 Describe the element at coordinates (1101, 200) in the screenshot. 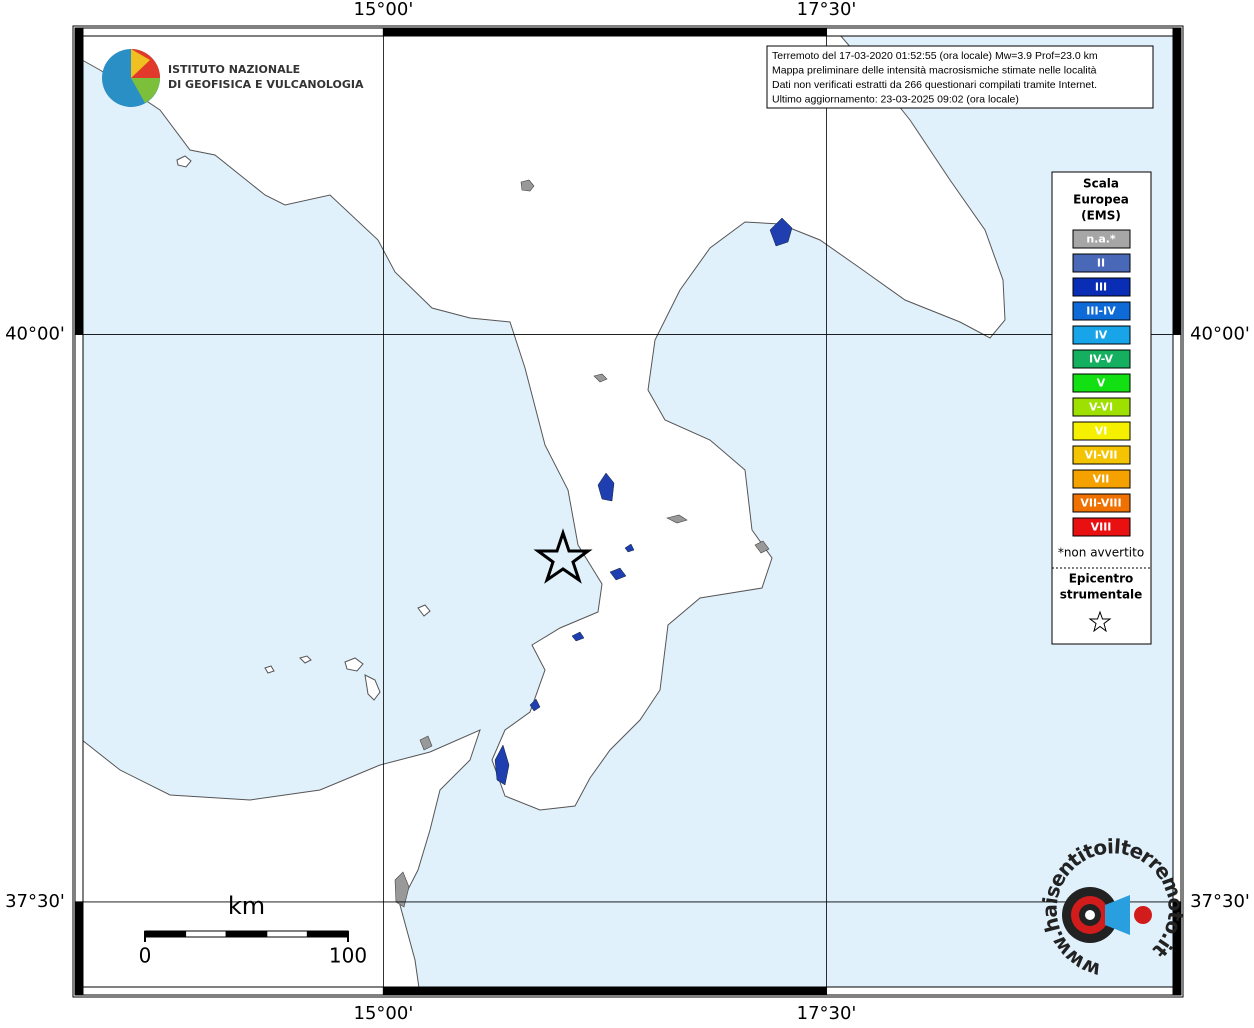

I see `legend-title: Europea` at that location.